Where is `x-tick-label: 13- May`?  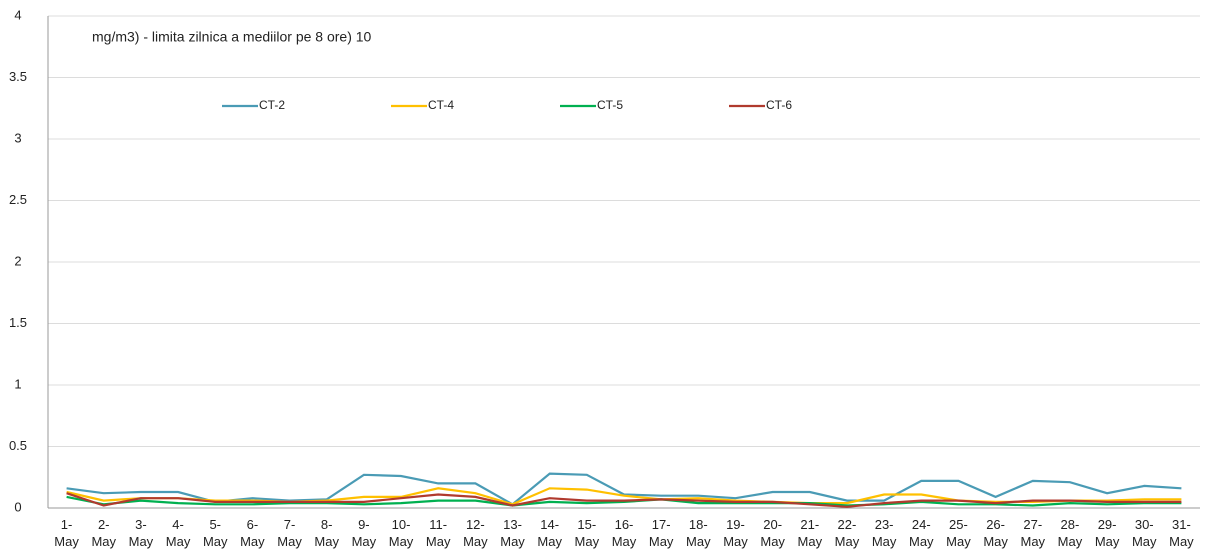
x-tick-label: 13- May is located at coordinates (512, 533).